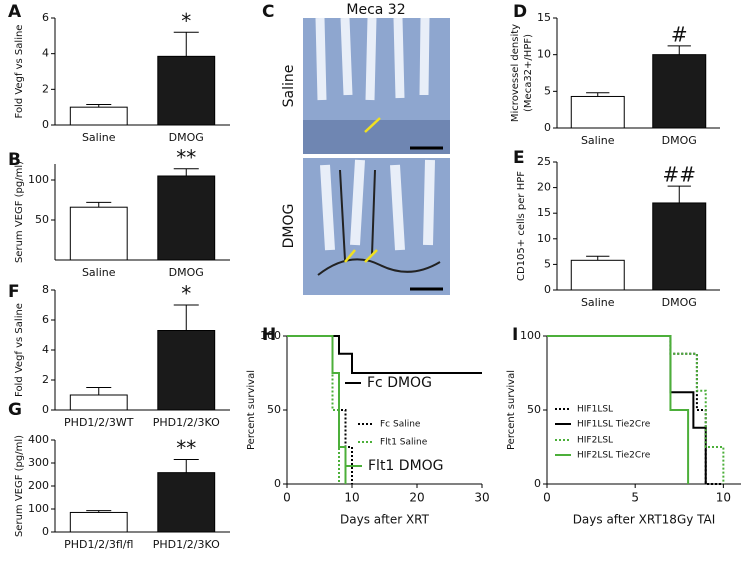 This screenshot has width=748, height=569. Describe the element at coordinates (15, 410) in the screenshot. I see `panel-letter: G` at that location.